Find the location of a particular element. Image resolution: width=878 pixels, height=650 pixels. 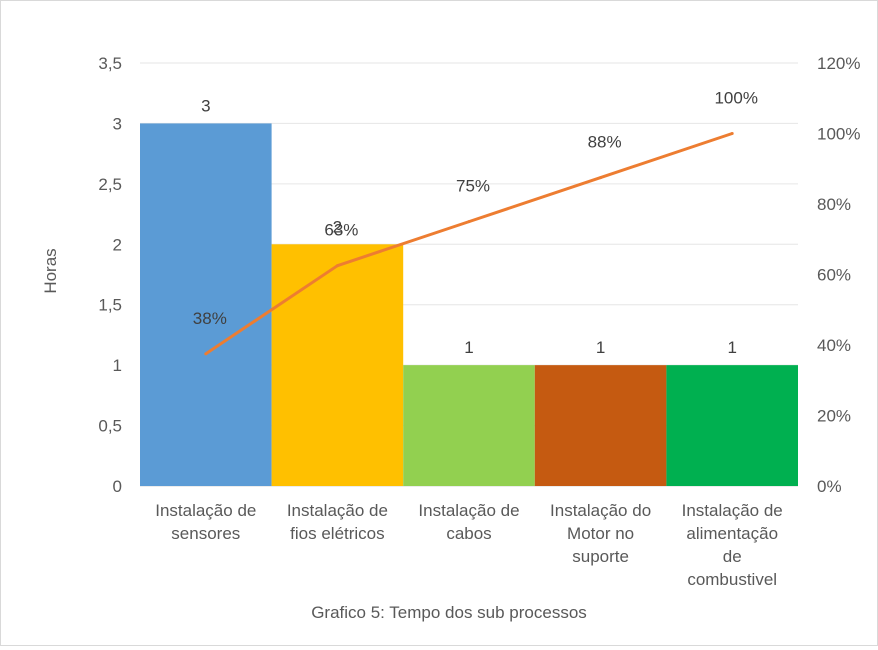

y-tick-label: 3,5 is located at coordinates (110, 63).